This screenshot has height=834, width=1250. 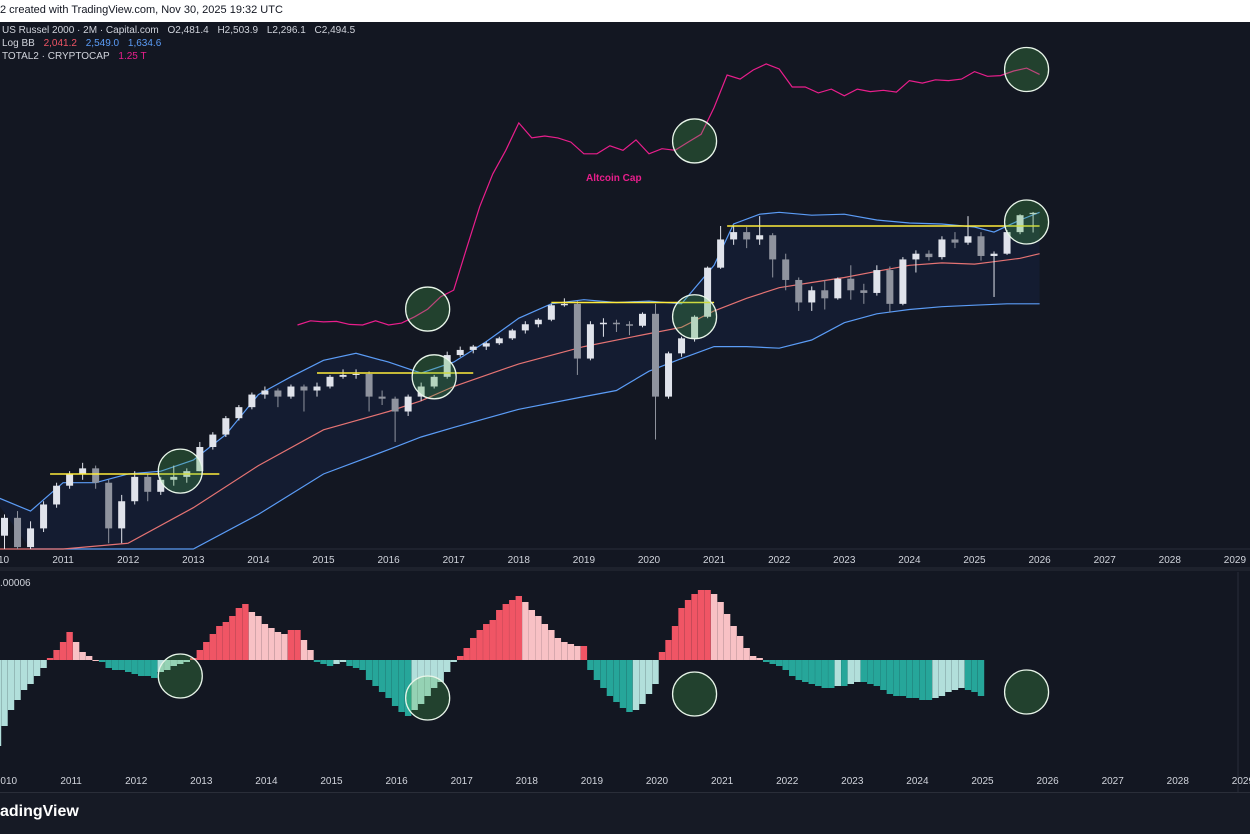 What do you see at coordinates (694, 141) in the screenshot?
I see `highlight-circle-total2` at bounding box center [694, 141].